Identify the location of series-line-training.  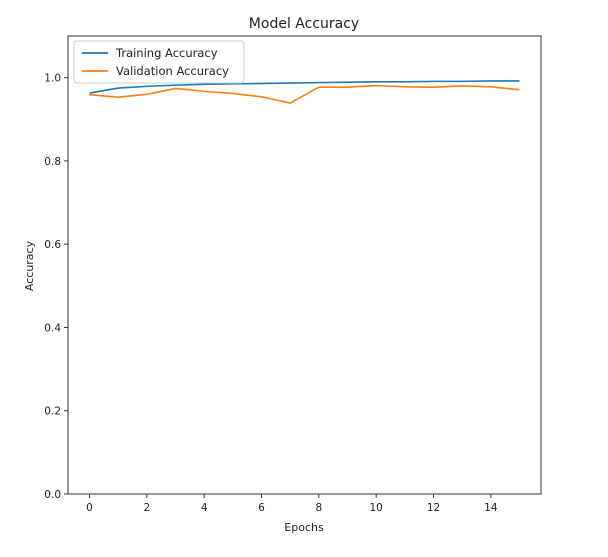
(304, 87).